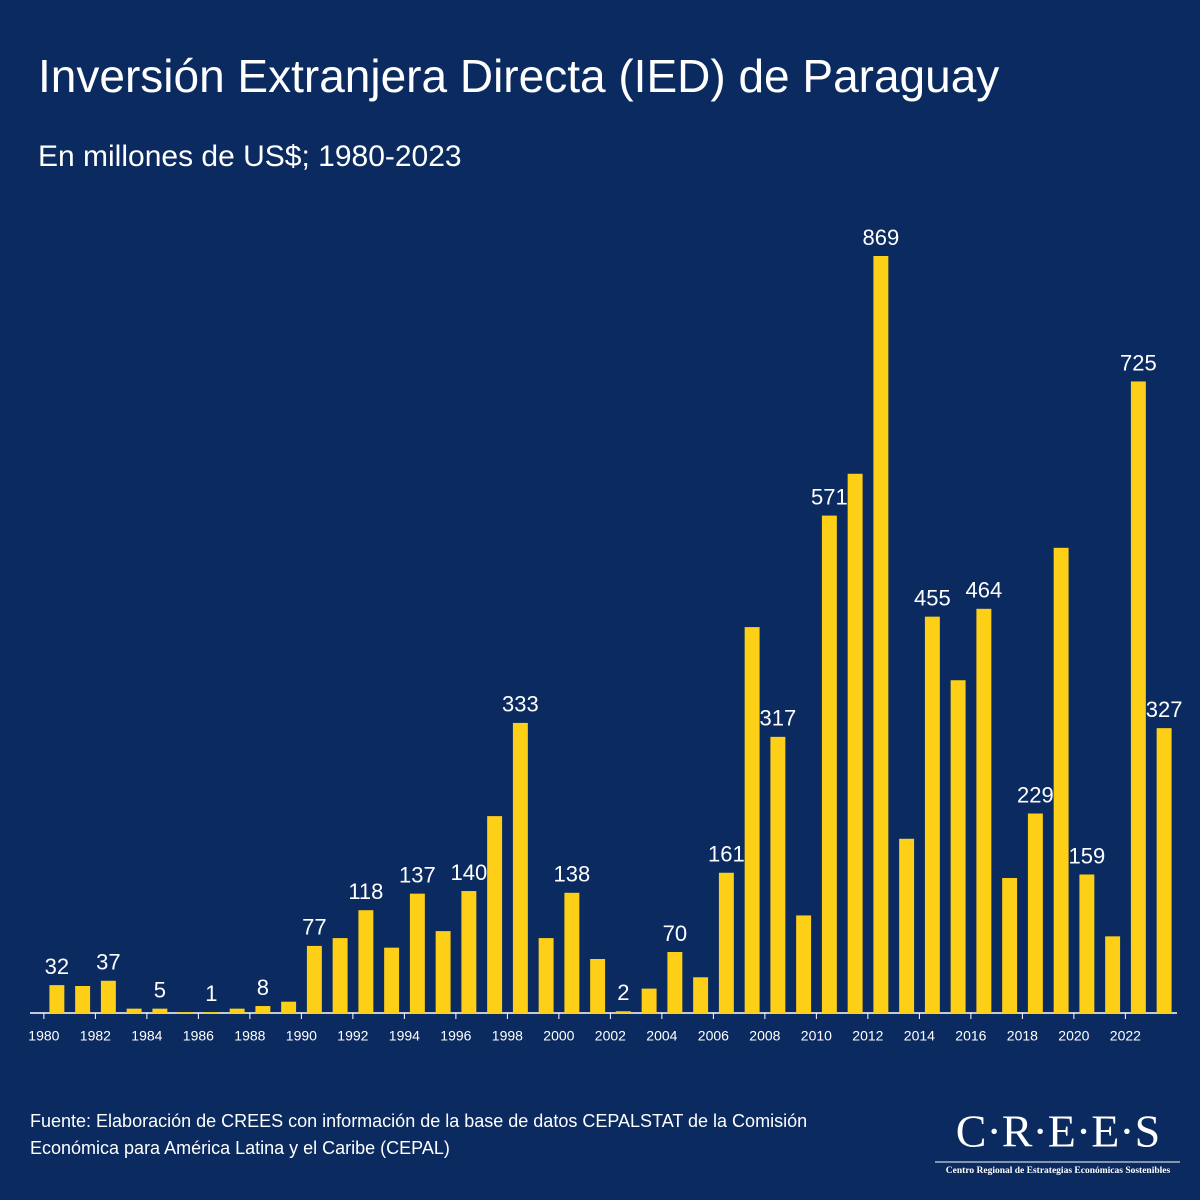 The width and height of the screenshot is (1200, 1200). Describe the element at coordinates (520, 704) in the screenshot. I see `value-label: 333` at that location.